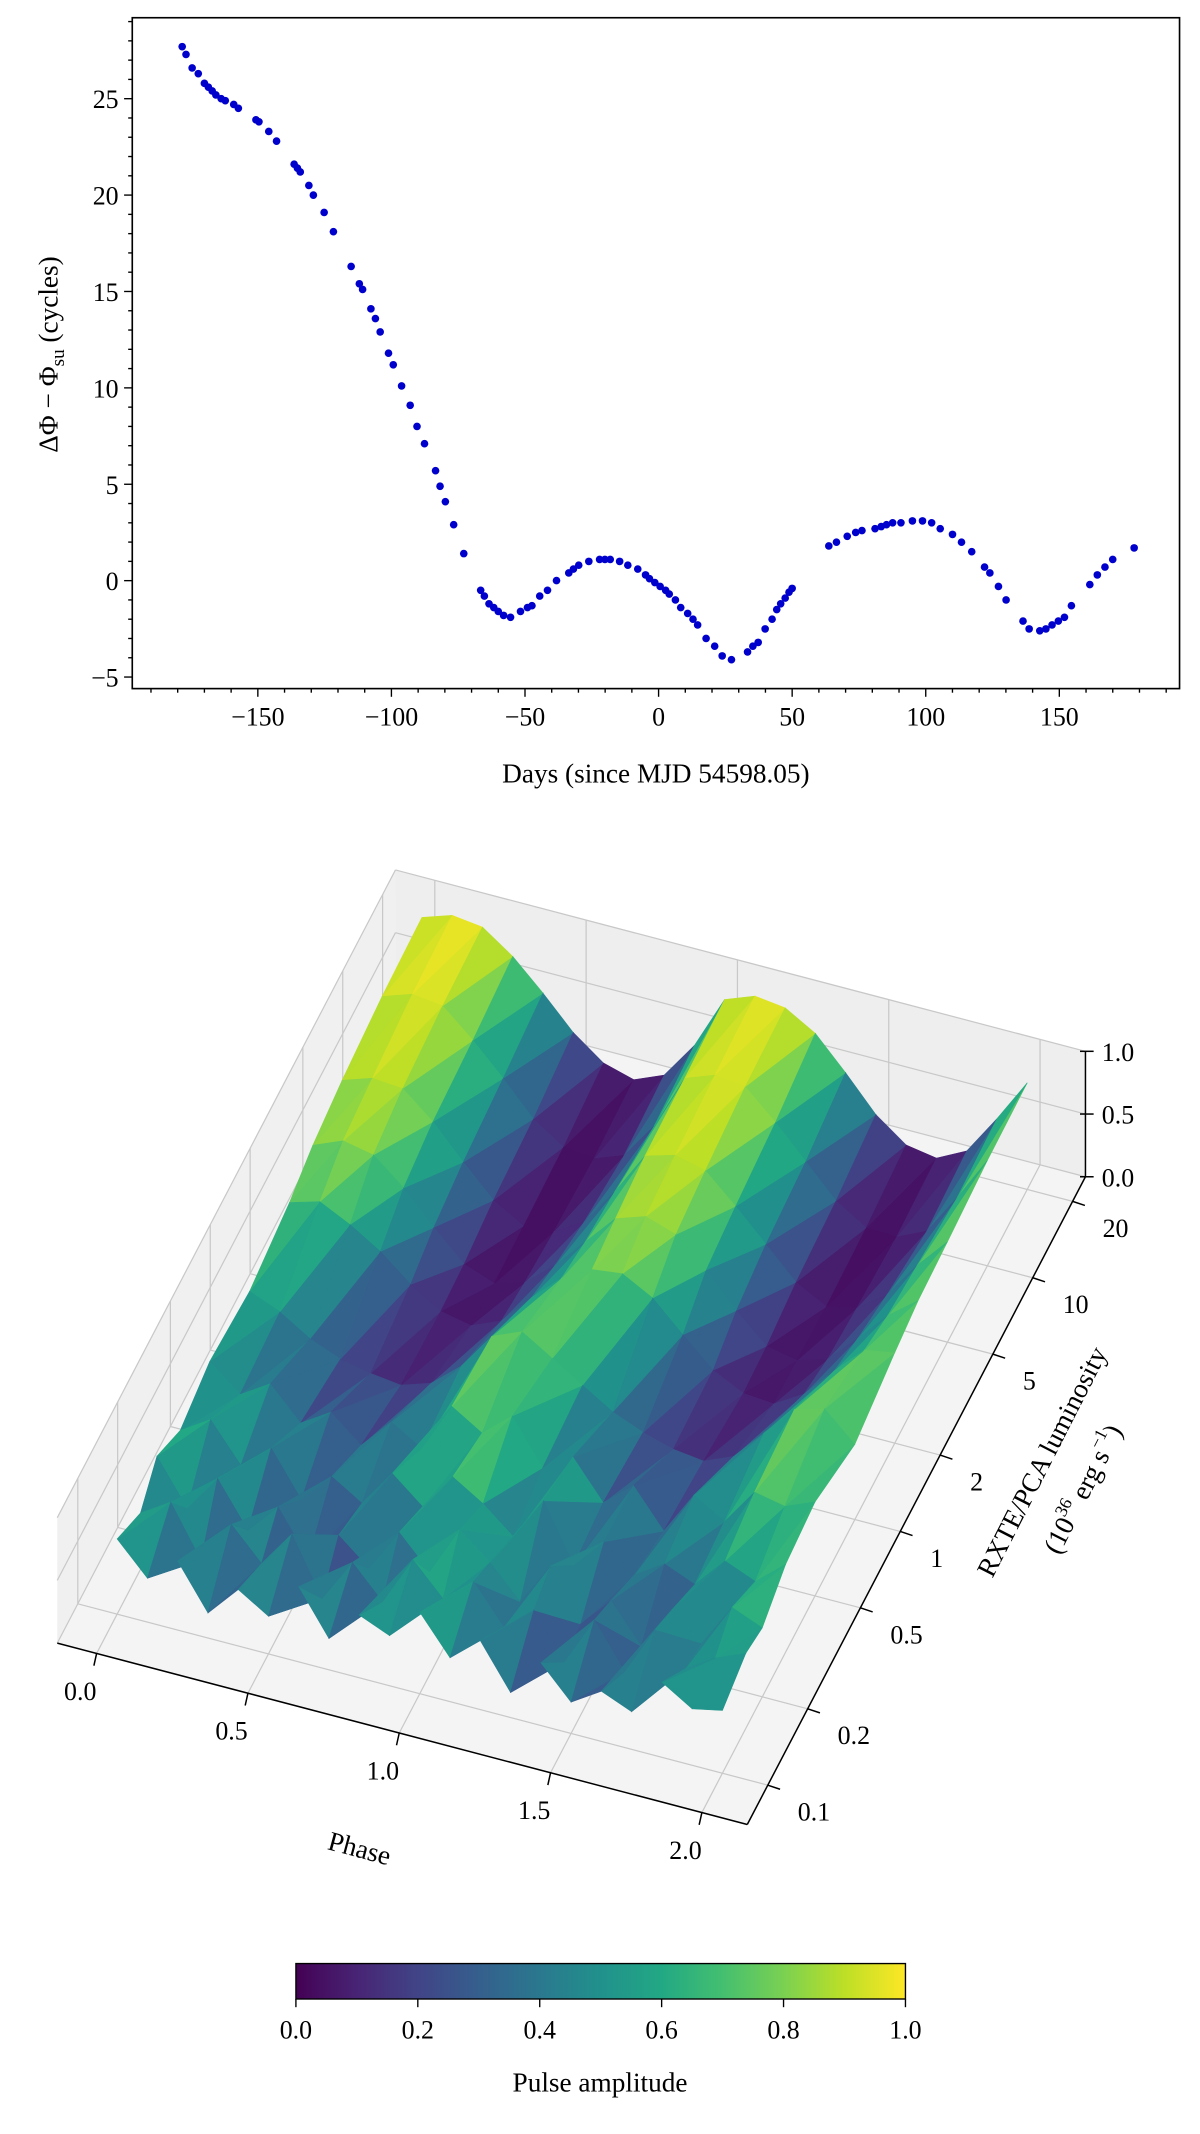 Image resolution: width=1200 pixels, height=2134 pixels. What do you see at coordinates (1088, 1477) in the screenshot?
I see `unit-mid: erg s` at bounding box center [1088, 1477].